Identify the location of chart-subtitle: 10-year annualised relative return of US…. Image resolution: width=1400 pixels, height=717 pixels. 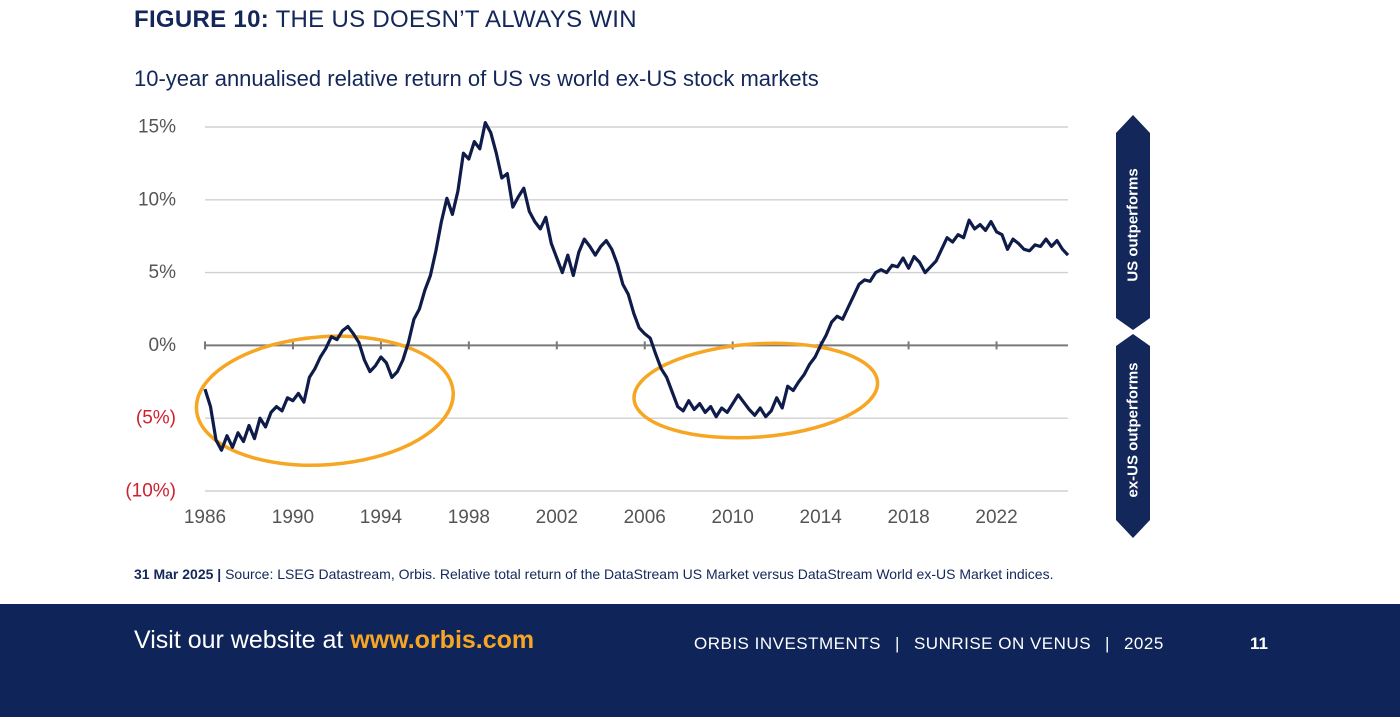
(476, 78).